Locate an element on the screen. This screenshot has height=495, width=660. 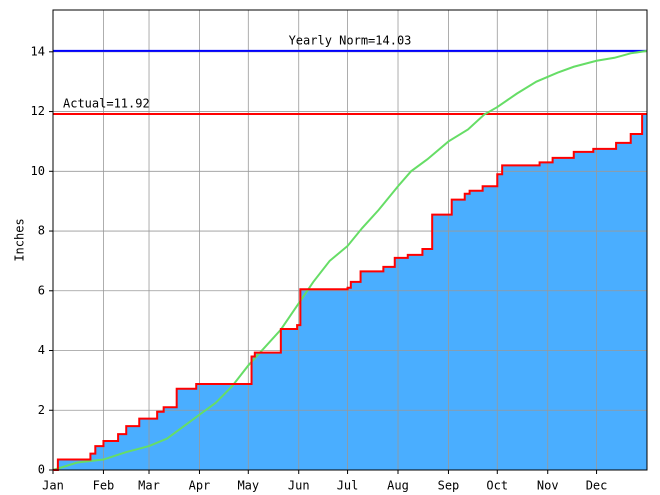
x-tick-label: May is located at coordinates (248, 486).